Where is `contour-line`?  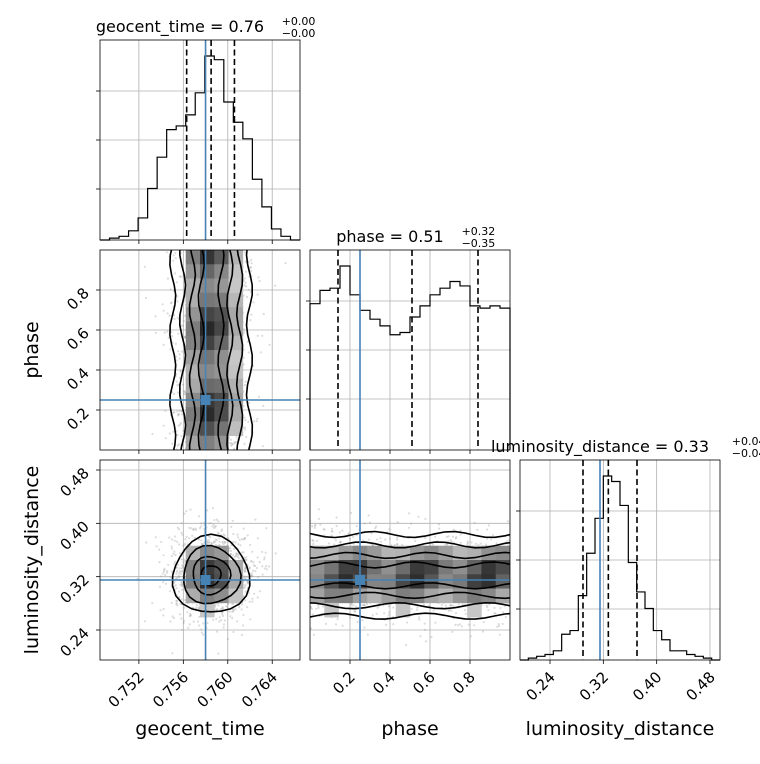 contour-line is located at coordinates (211, 573).